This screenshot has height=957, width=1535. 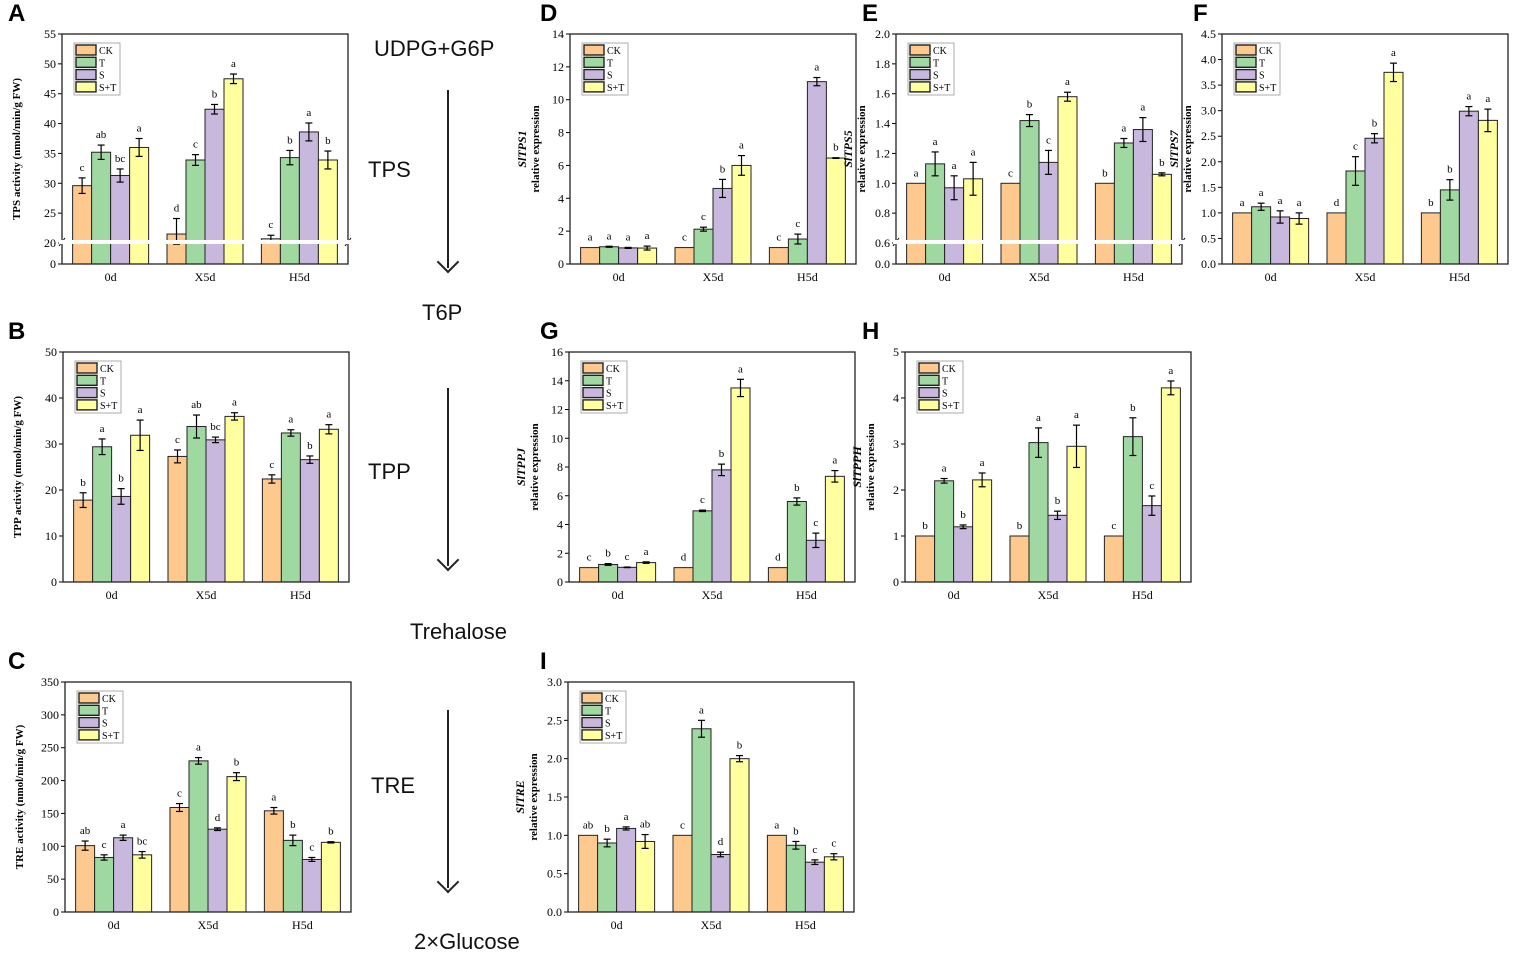 I want to click on y-tick-label: 200, so click(x=50, y=781).